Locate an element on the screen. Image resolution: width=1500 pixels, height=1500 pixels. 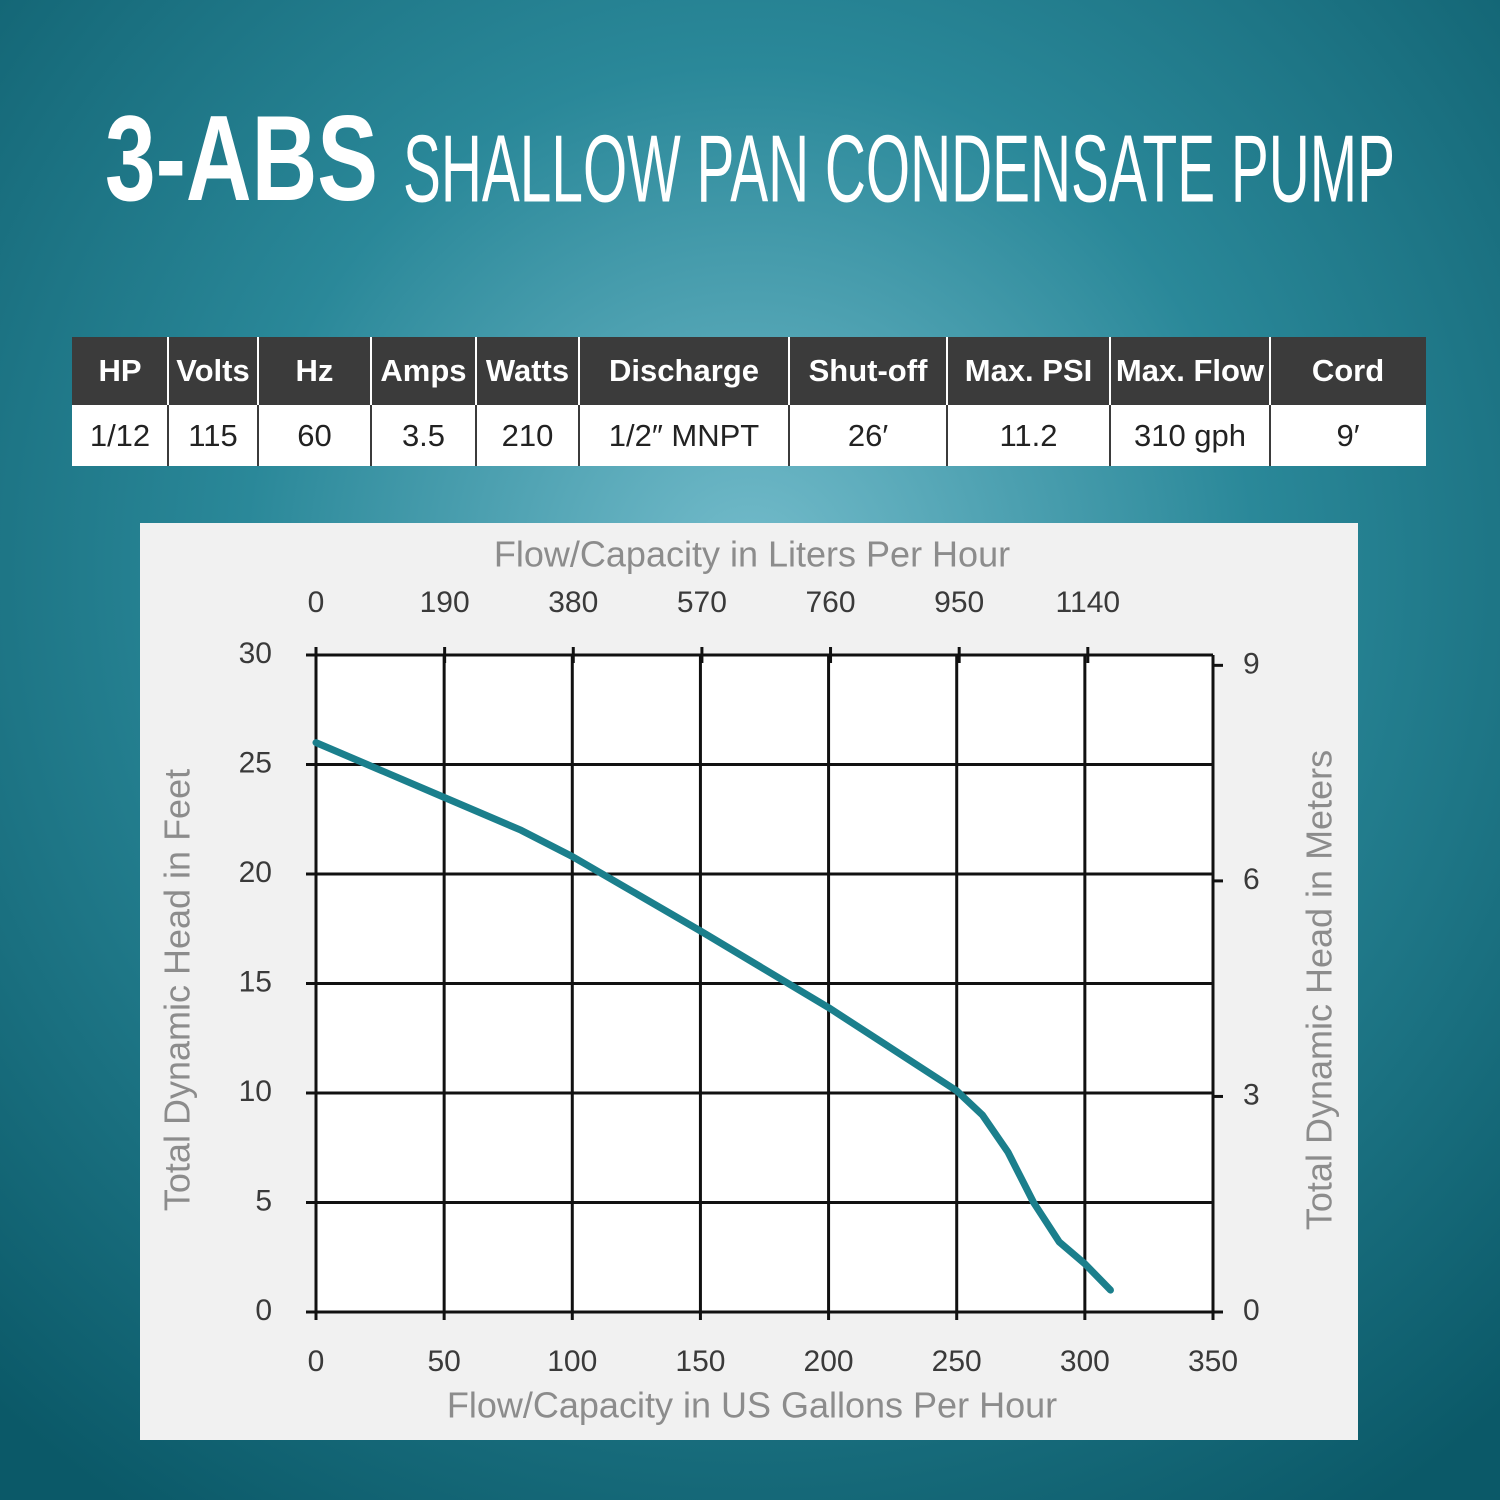
x2-tick-label: 1140 is located at coordinates (1088, 602).